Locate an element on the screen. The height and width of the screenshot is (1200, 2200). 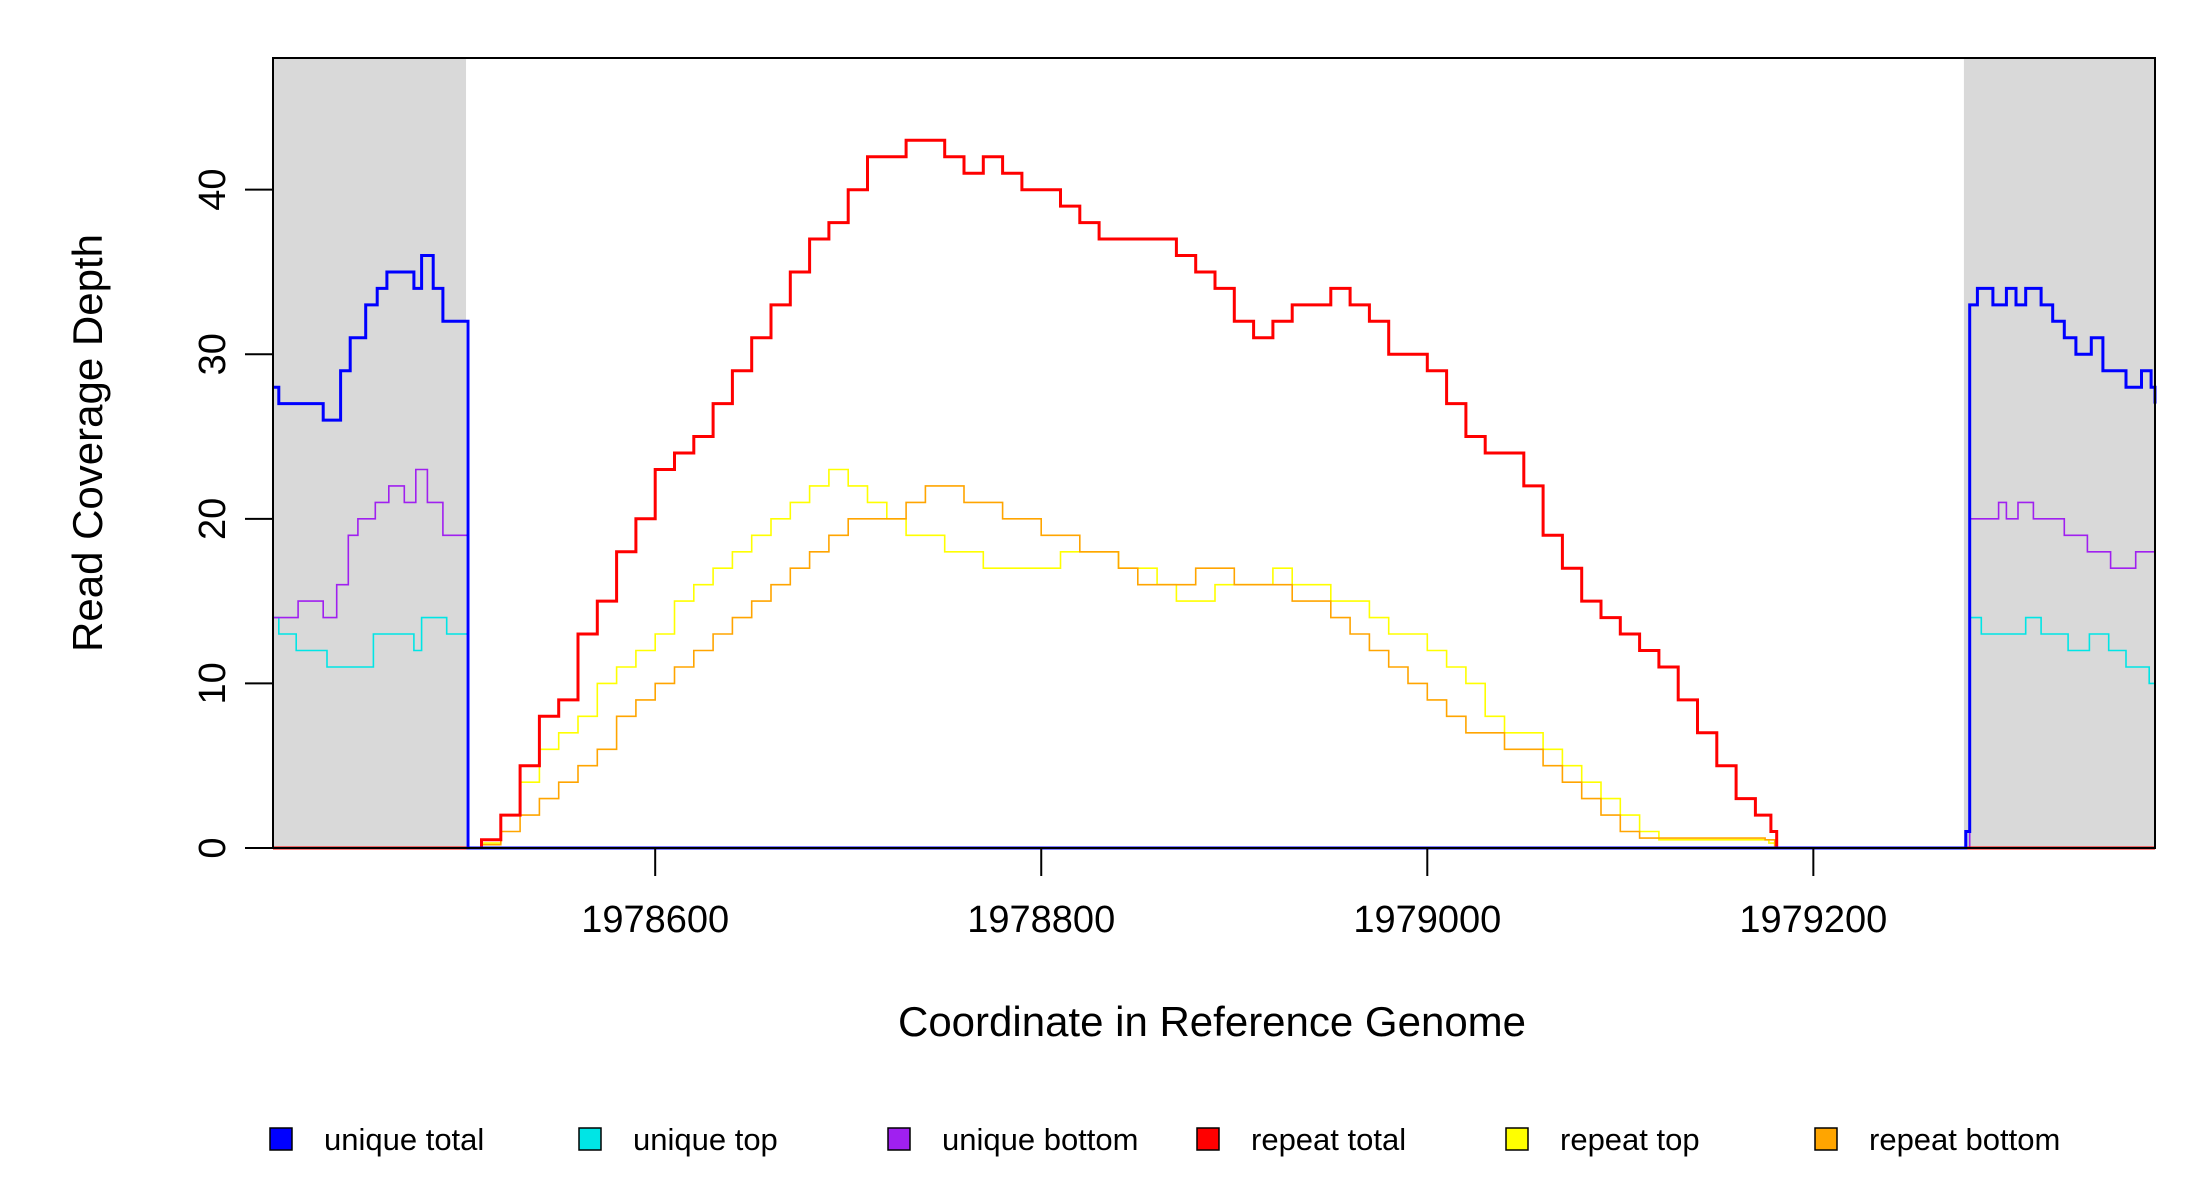
y-tick-label: 20 is located at coordinates (213, 519).